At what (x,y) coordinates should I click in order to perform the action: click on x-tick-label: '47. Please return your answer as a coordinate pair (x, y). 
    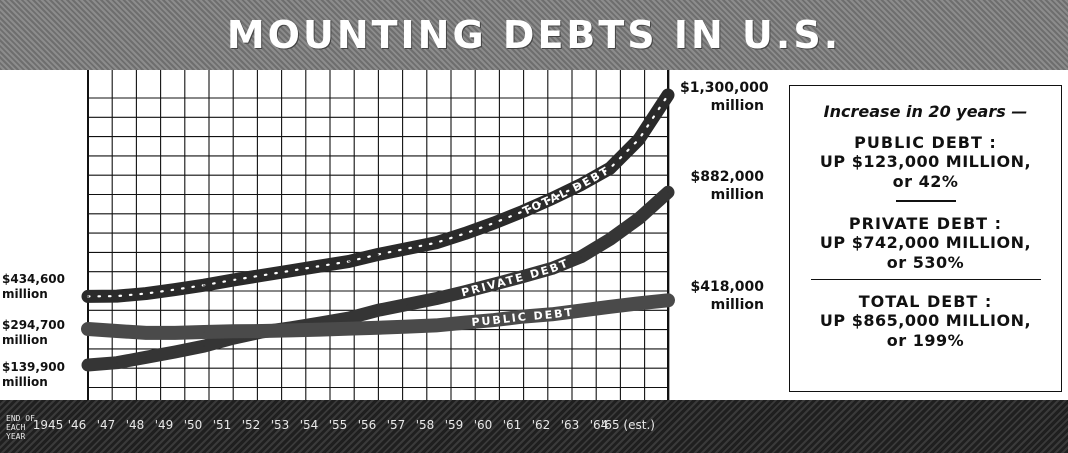
    Looking at the image, I should click on (106, 425).